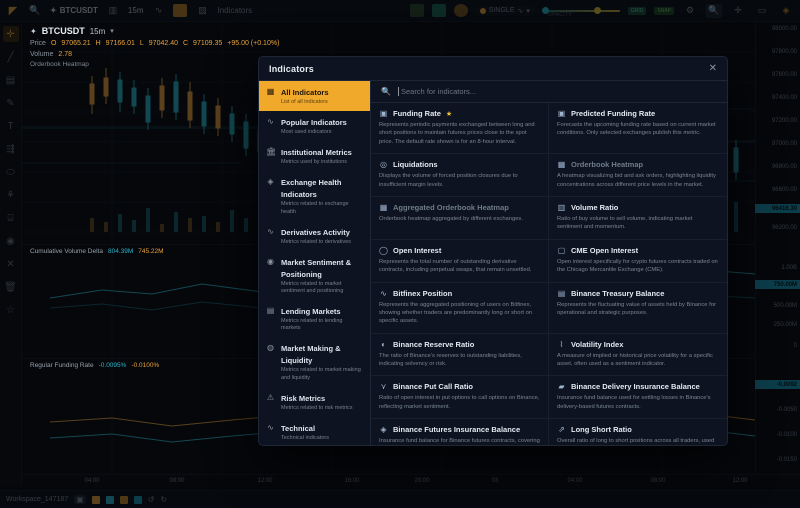 This screenshot has height=508, width=800. I want to click on indicator-title: Funding Rate, so click(417, 113).